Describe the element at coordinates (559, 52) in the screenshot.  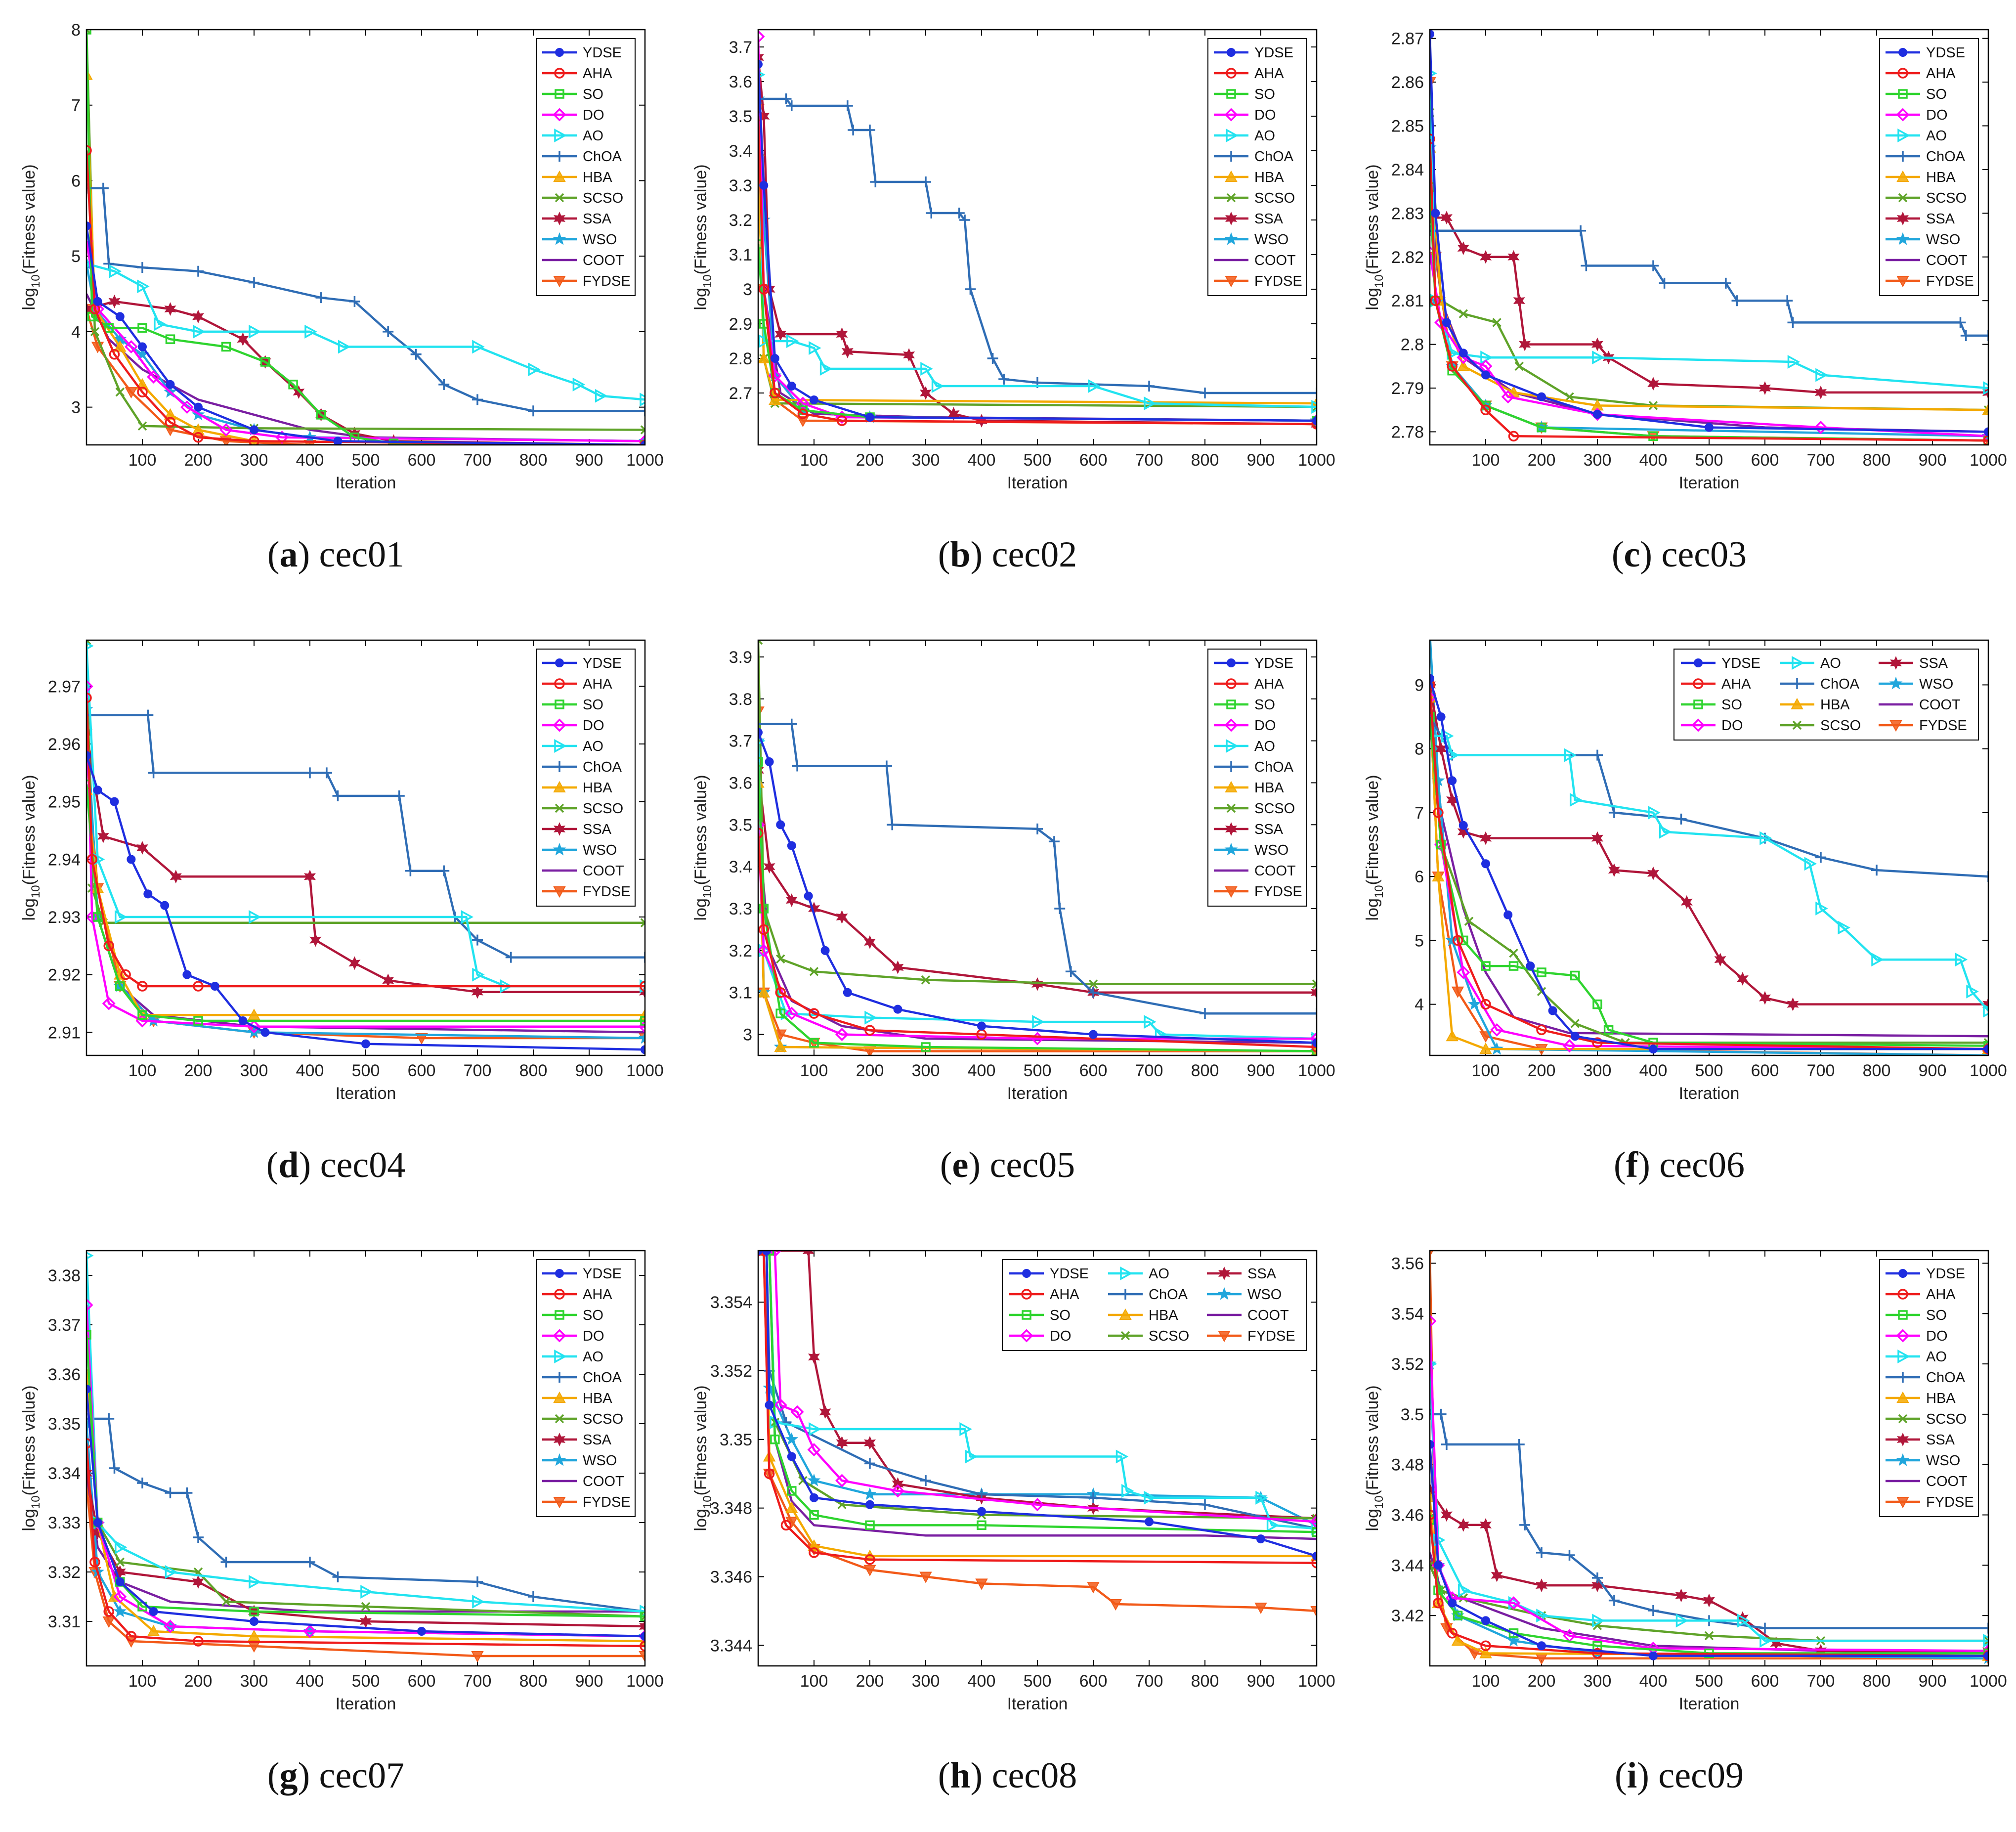
I see `legend-marker-ydse` at that location.